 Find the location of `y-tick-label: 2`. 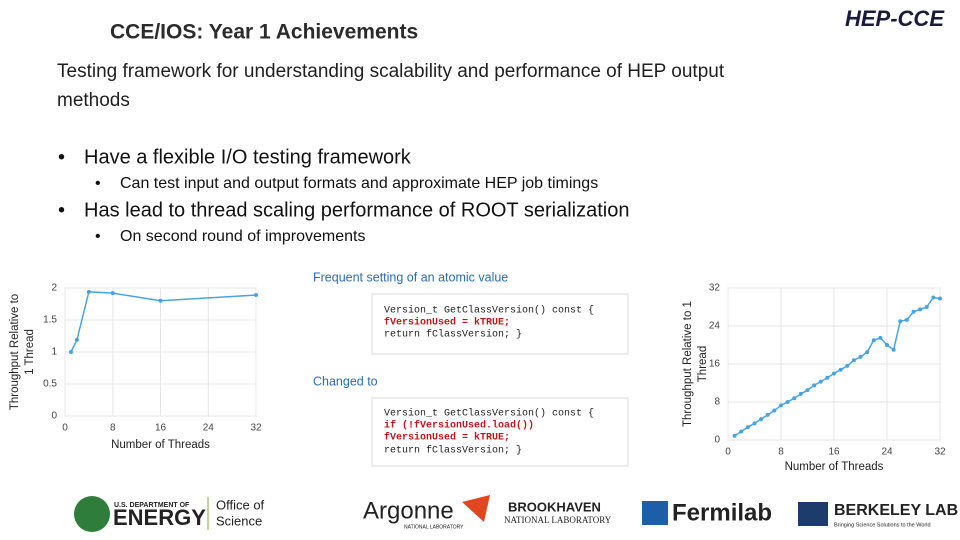

y-tick-label: 2 is located at coordinates (54, 288).